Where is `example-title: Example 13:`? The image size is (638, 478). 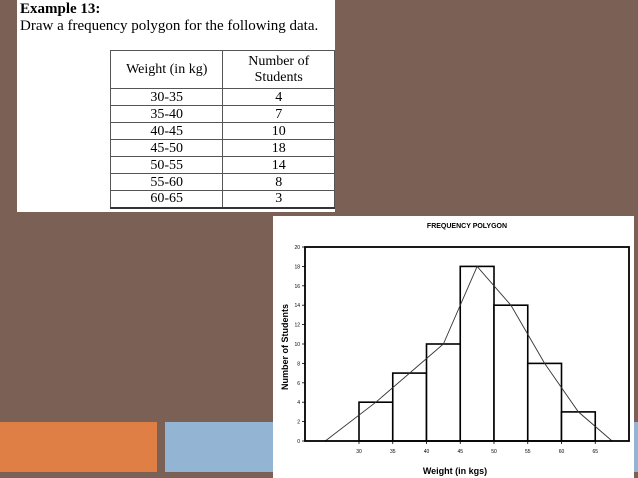 example-title: Example 13: is located at coordinates (60, 9).